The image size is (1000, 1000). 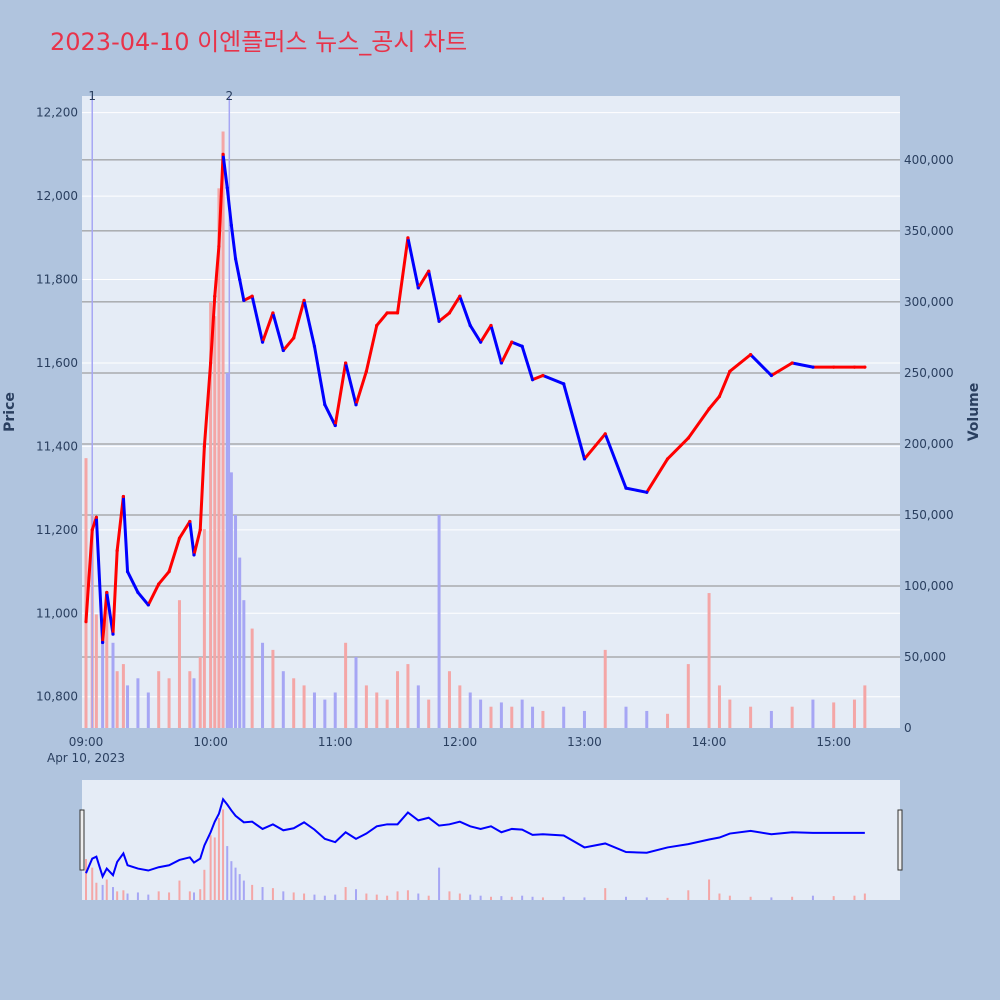 What do you see at coordinates (900, 840) in the screenshot?
I see `range-slider-right-handle` at bounding box center [900, 840].